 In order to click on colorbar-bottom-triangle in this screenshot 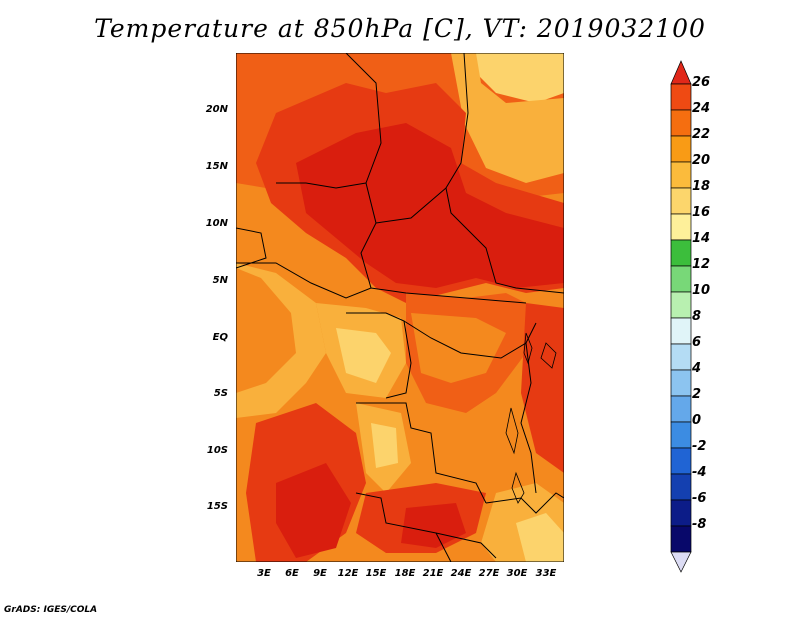, I will do `click(681, 562)`.